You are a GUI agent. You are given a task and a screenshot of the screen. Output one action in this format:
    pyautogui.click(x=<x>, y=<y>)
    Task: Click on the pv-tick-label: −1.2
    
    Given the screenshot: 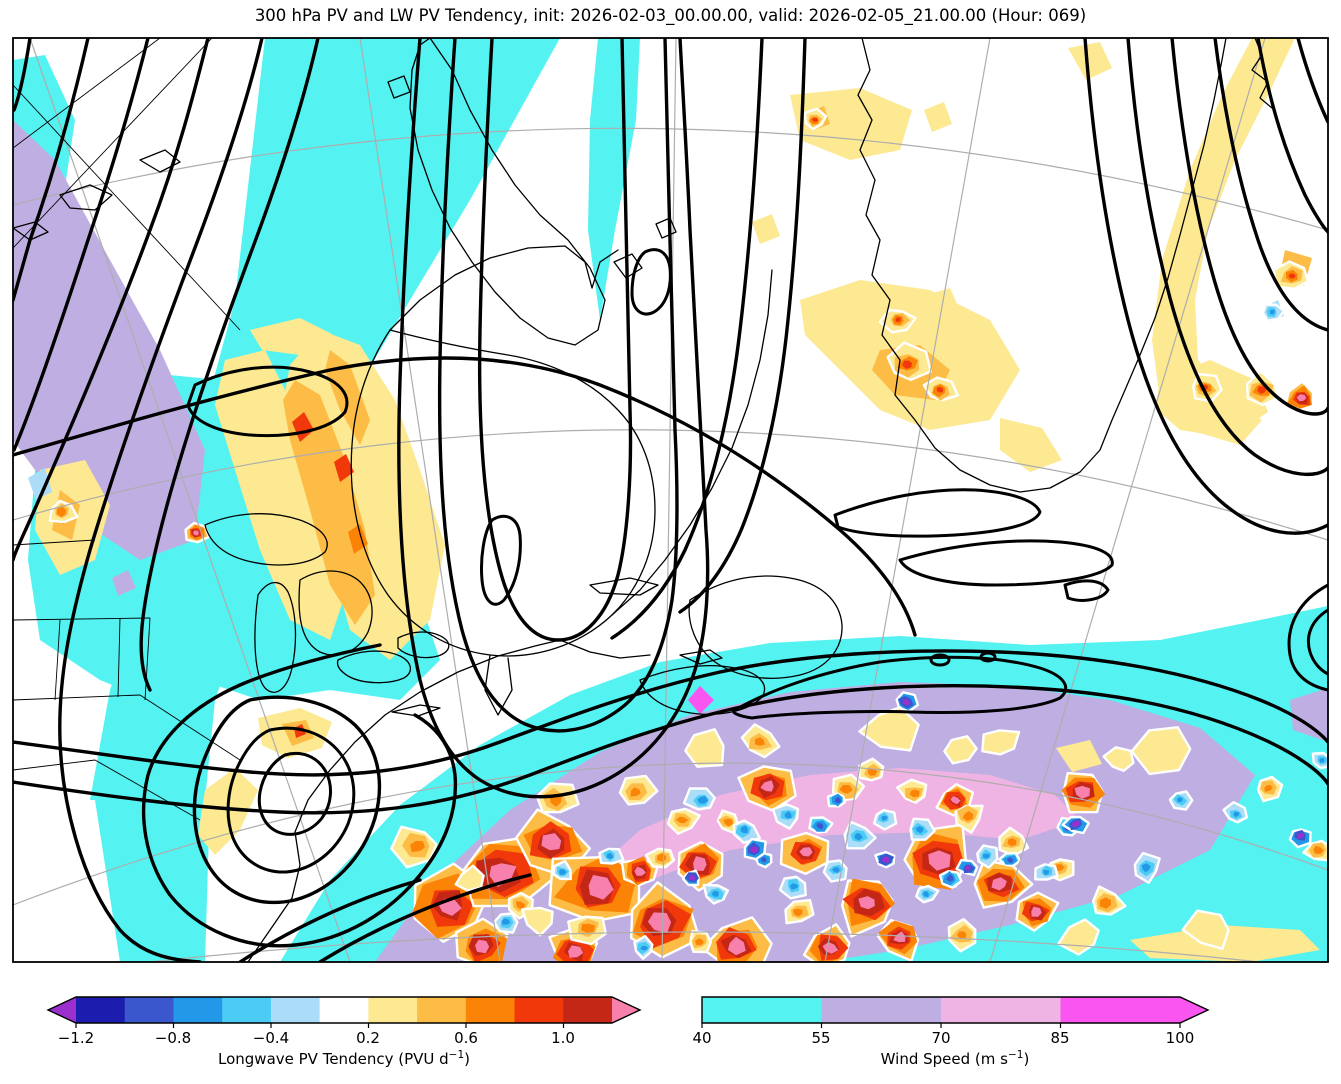 What is the action you would take?
    pyautogui.click(x=76, y=1038)
    